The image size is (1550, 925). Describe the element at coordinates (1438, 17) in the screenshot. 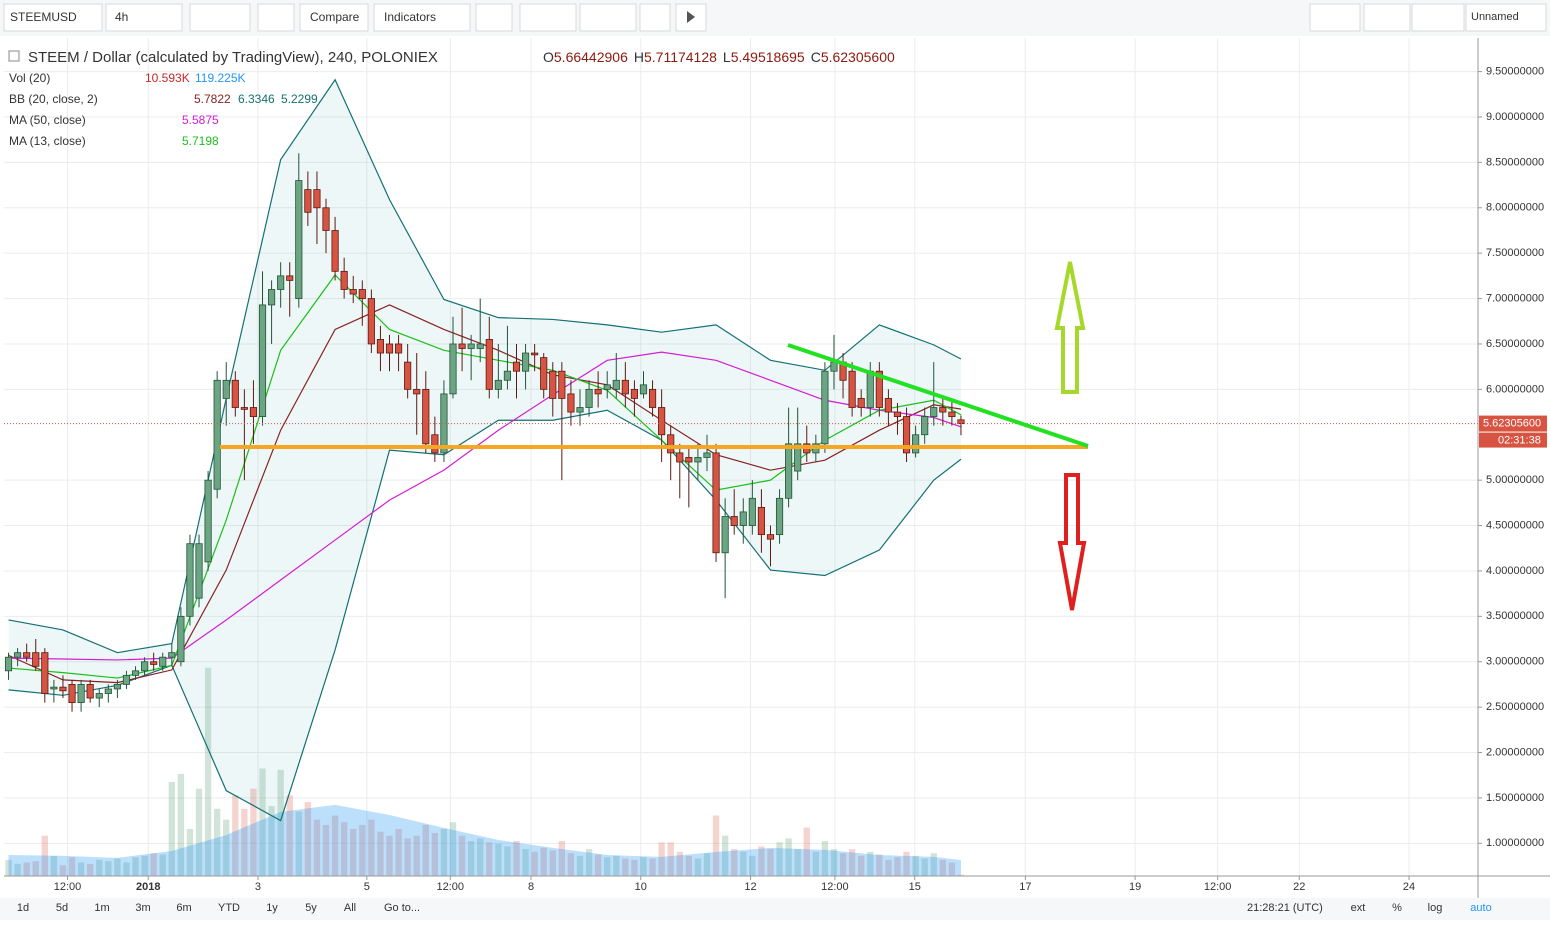

I see `cloud-save` at that location.